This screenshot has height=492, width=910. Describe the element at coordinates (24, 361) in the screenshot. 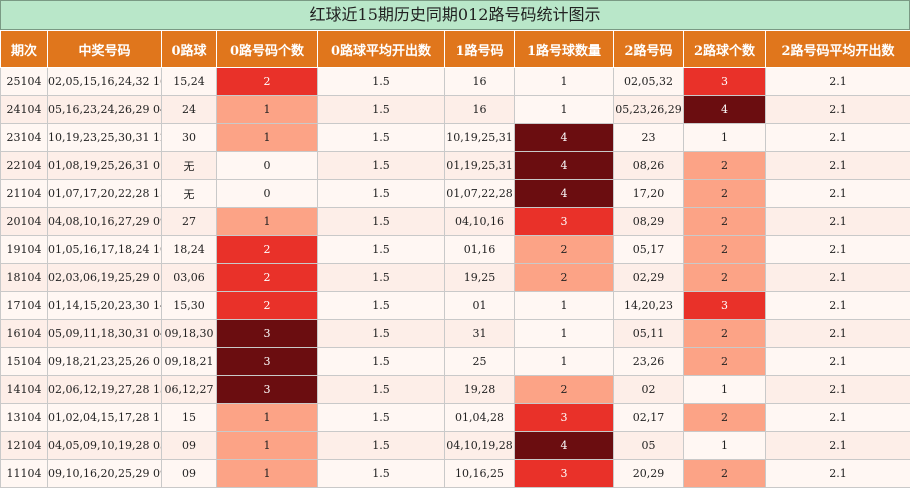

I see `issue-cell: 15104` at that location.